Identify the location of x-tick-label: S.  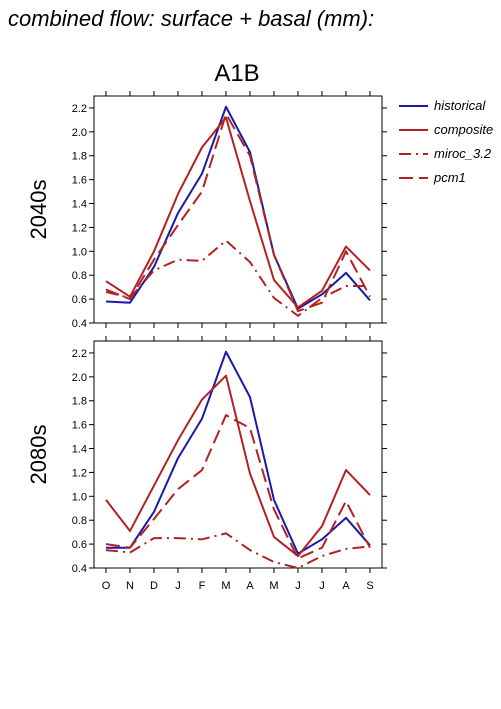
(369, 586).